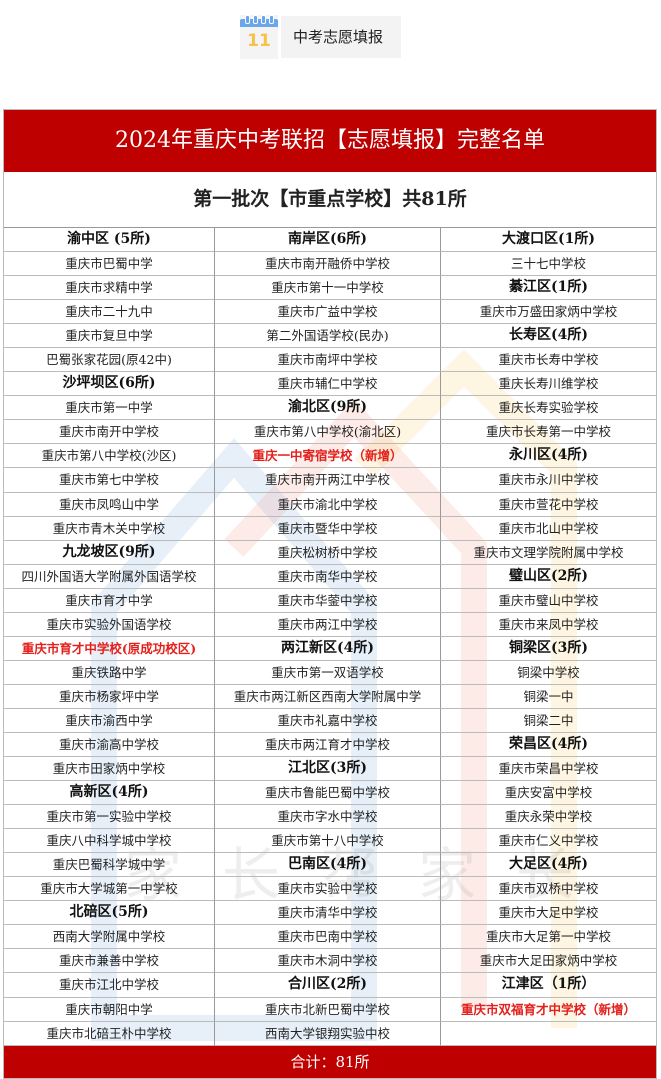 The image size is (661, 1079). What do you see at coordinates (548, 456) in the screenshot?
I see `district-header: 永川区(4所)` at bounding box center [548, 456].